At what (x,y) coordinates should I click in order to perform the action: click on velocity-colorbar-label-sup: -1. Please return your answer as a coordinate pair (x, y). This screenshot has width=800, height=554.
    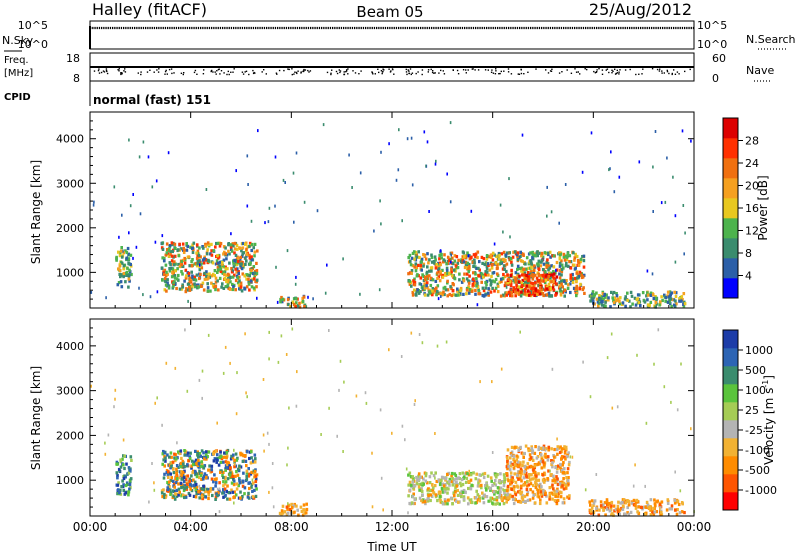
    Looking at the image, I should click on (765, 384).